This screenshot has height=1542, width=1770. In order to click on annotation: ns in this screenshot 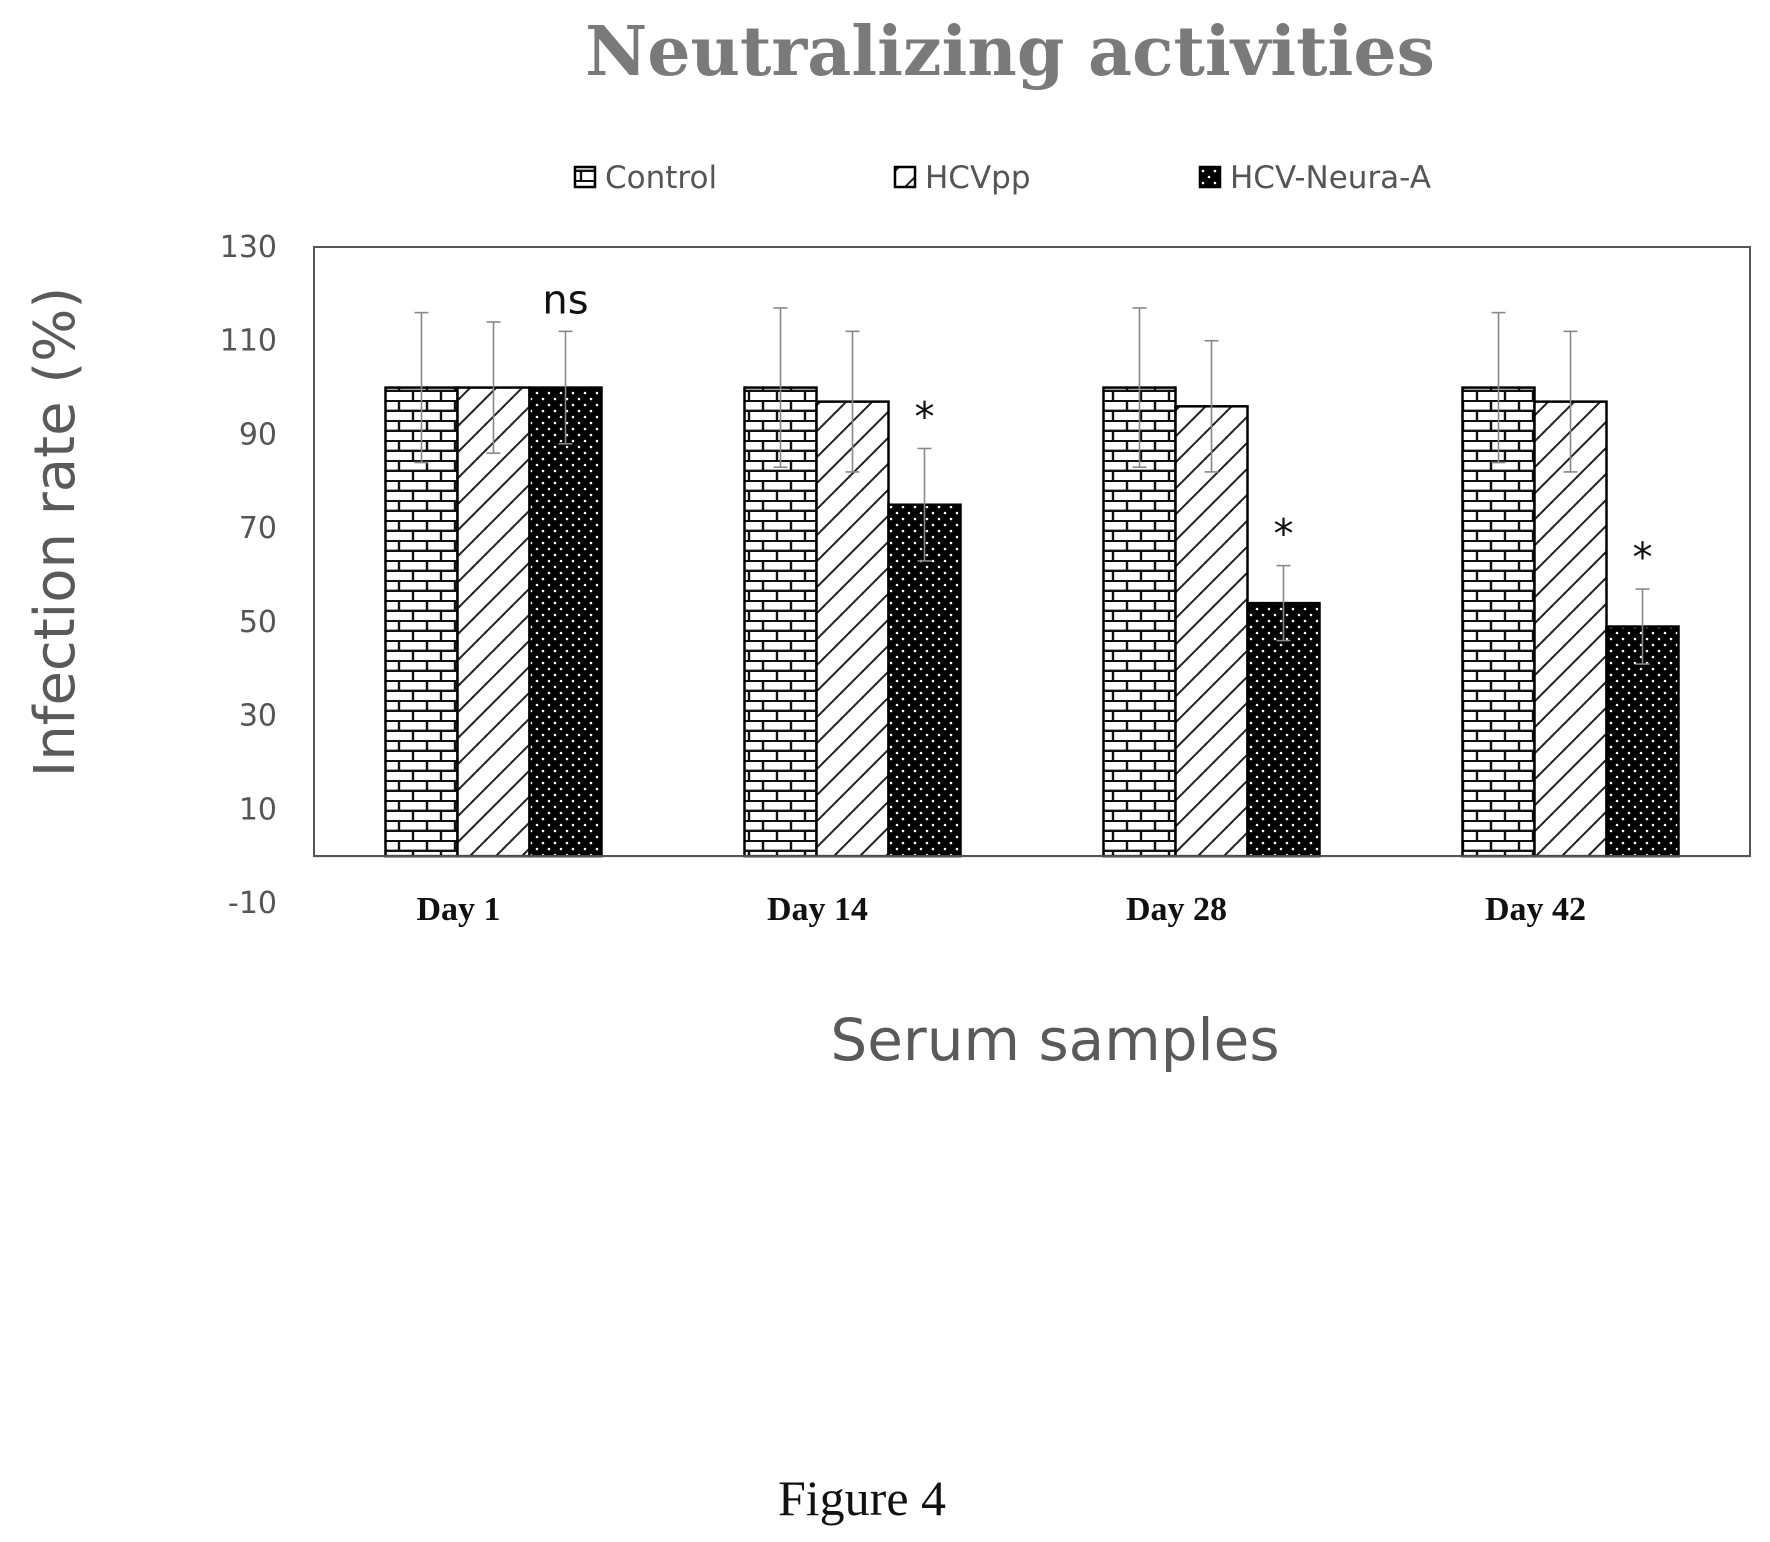, I will do `click(565, 300)`.